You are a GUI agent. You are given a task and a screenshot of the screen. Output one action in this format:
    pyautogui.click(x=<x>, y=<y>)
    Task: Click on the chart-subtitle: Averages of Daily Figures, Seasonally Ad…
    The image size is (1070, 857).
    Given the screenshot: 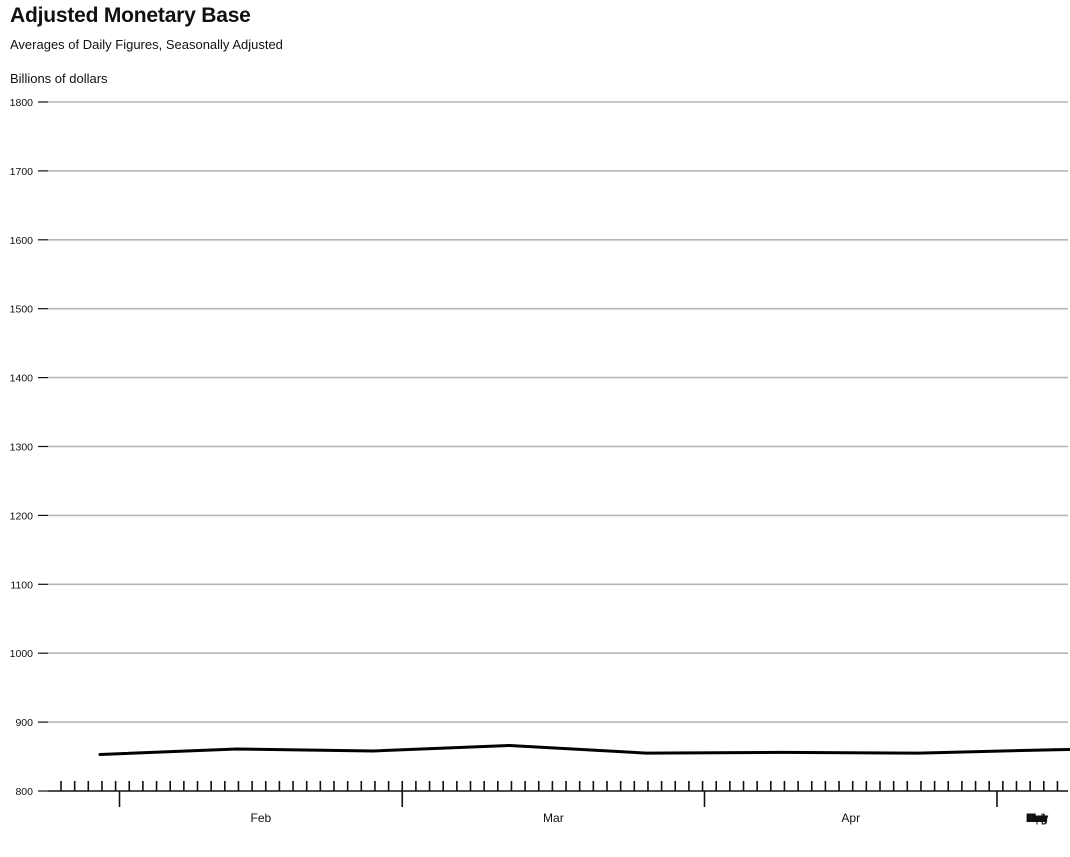 What is the action you would take?
    pyautogui.click(x=146, y=44)
    